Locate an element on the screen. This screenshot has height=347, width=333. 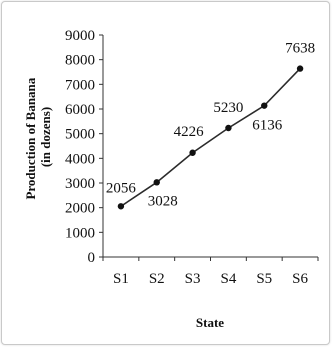
x-axis-title: State is located at coordinates (210, 322).